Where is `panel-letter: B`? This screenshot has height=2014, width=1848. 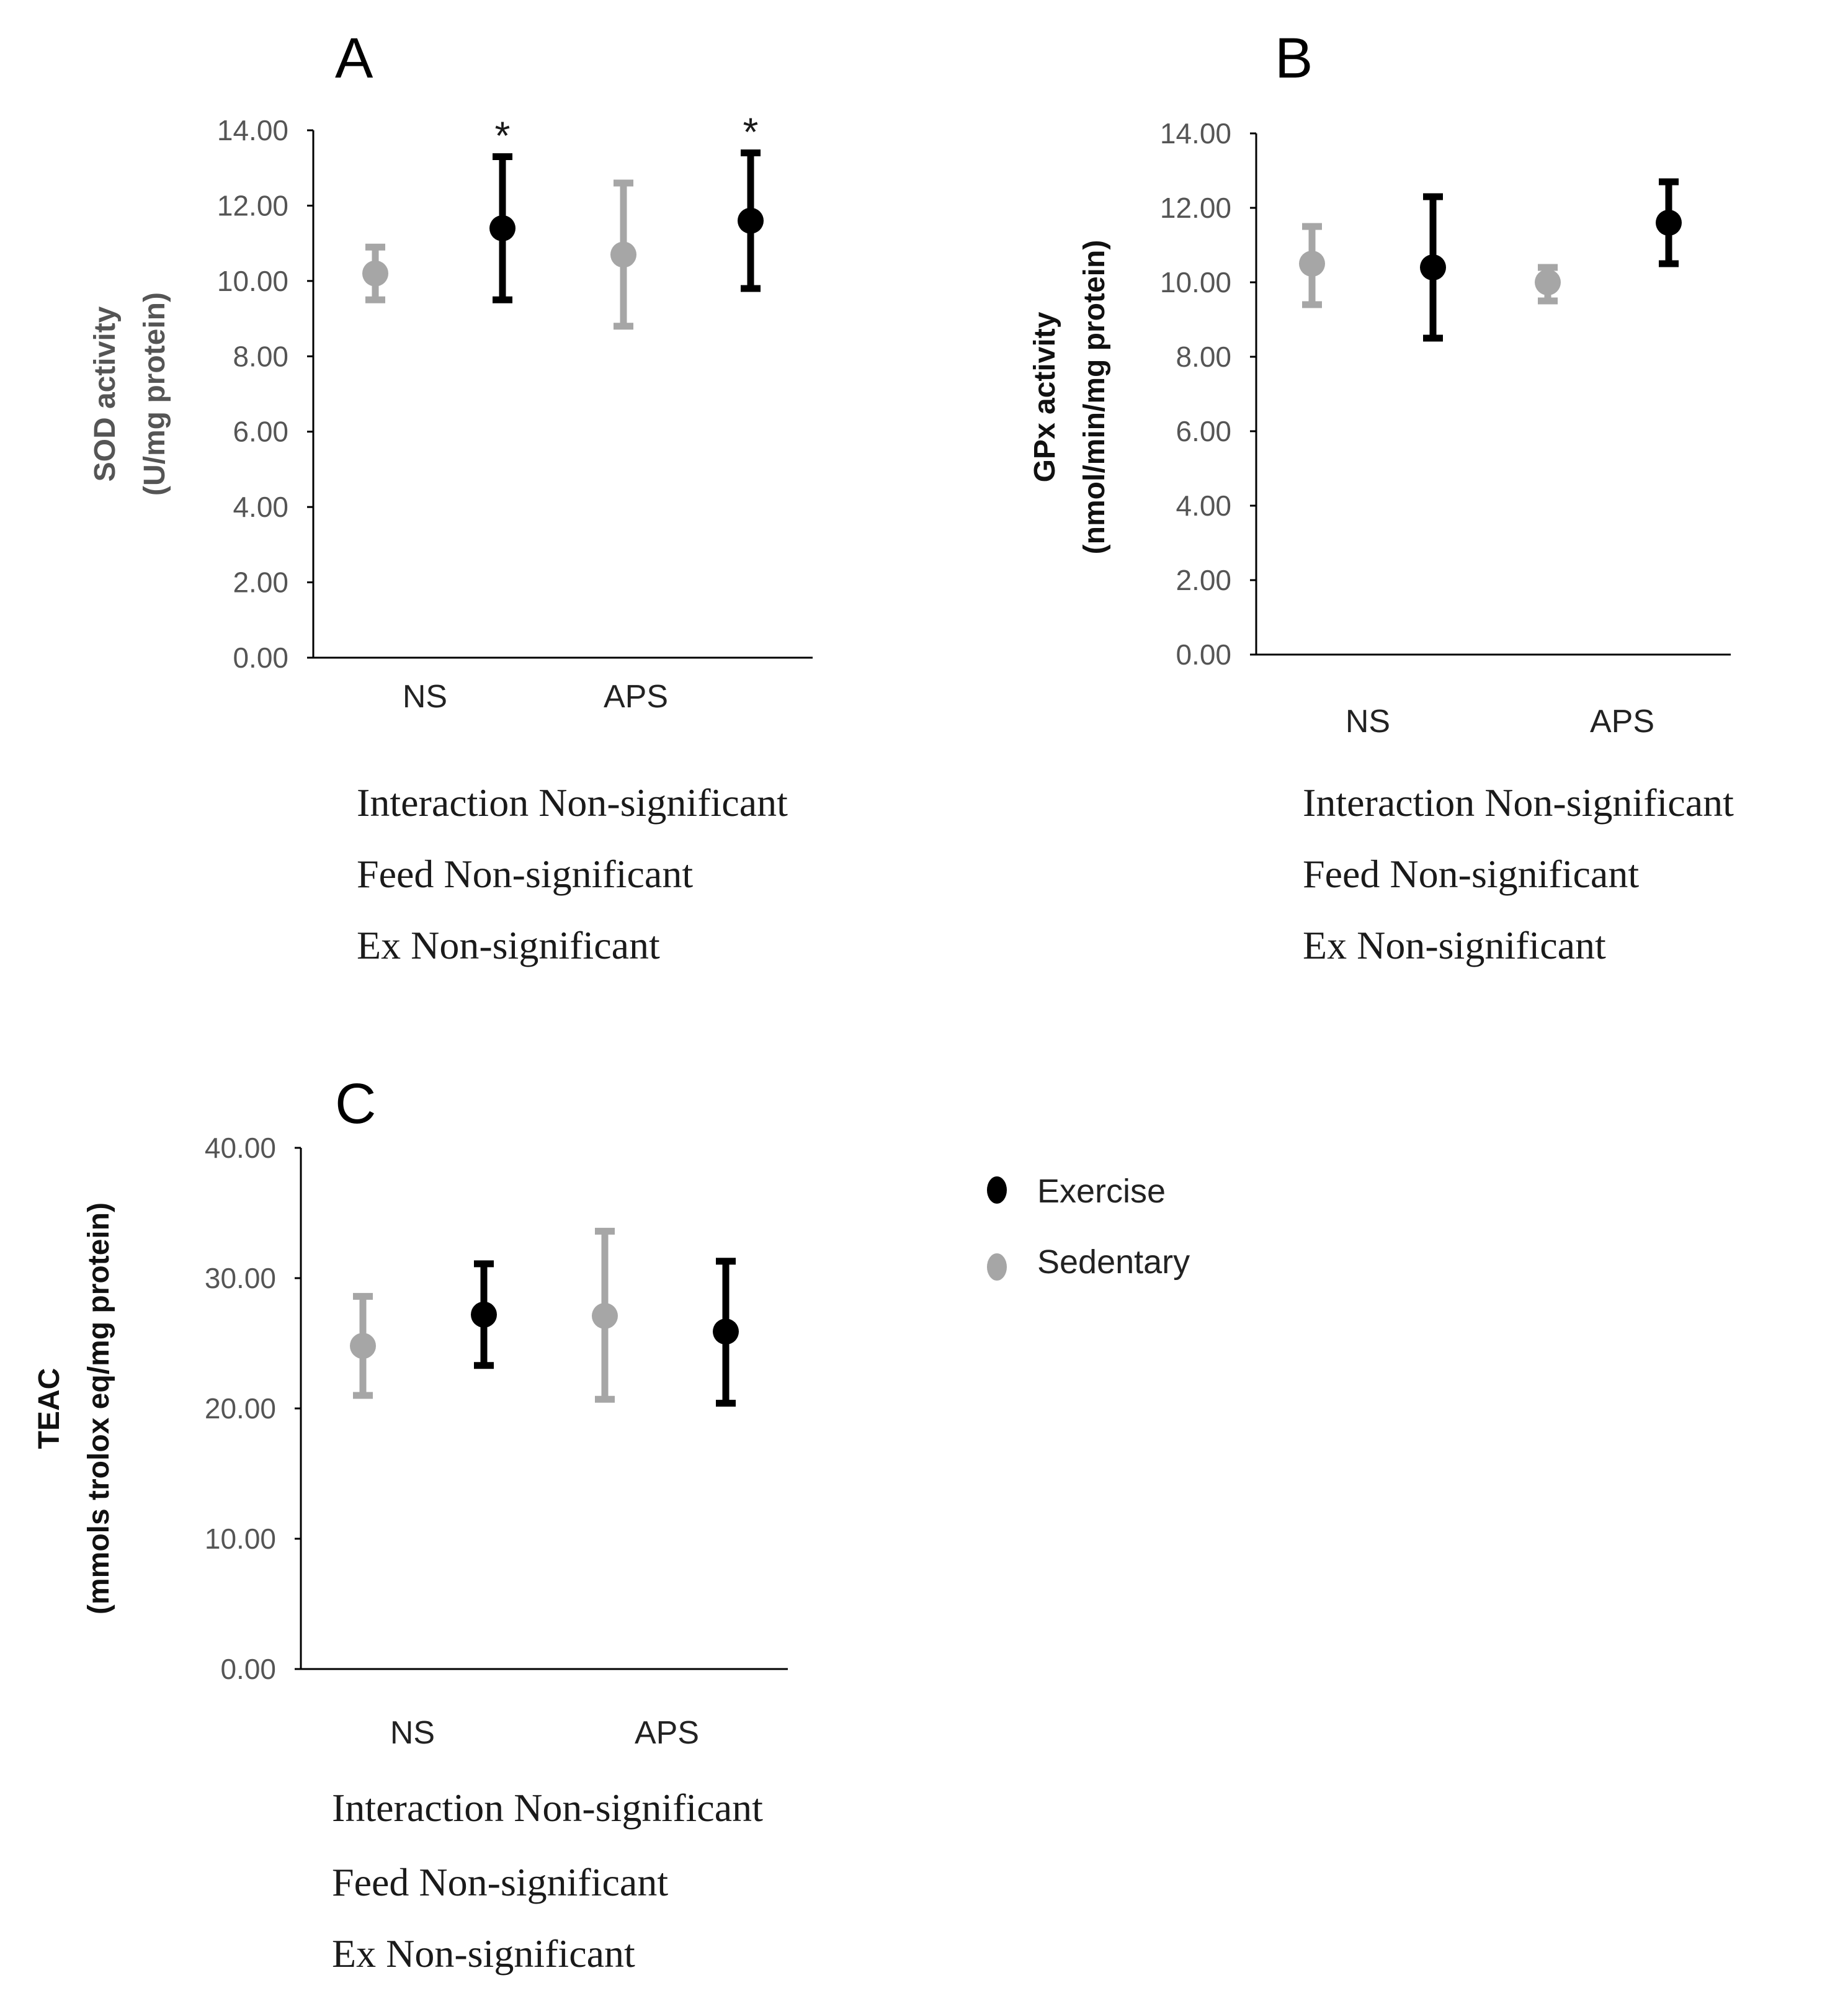 panel-letter: B is located at coordinates (1294, 59).